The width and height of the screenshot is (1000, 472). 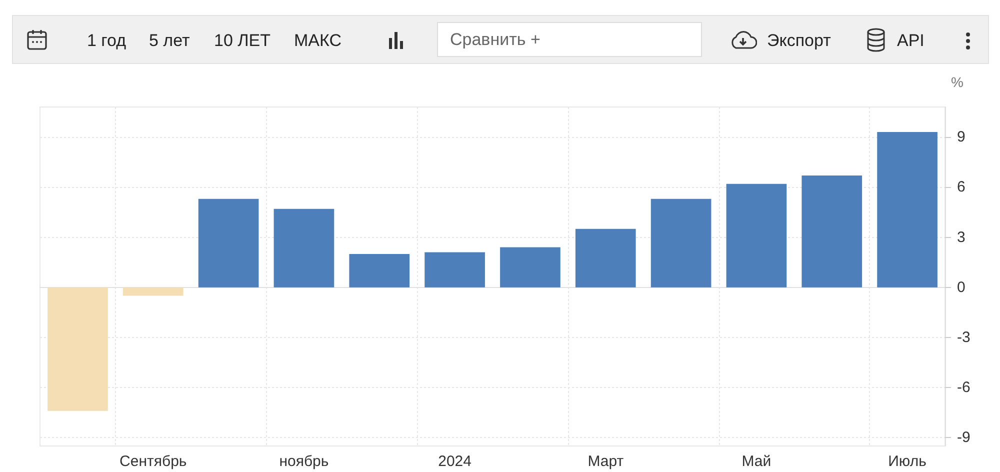 I want to click on y-tick-label: 0, so click(x=961, y=287).